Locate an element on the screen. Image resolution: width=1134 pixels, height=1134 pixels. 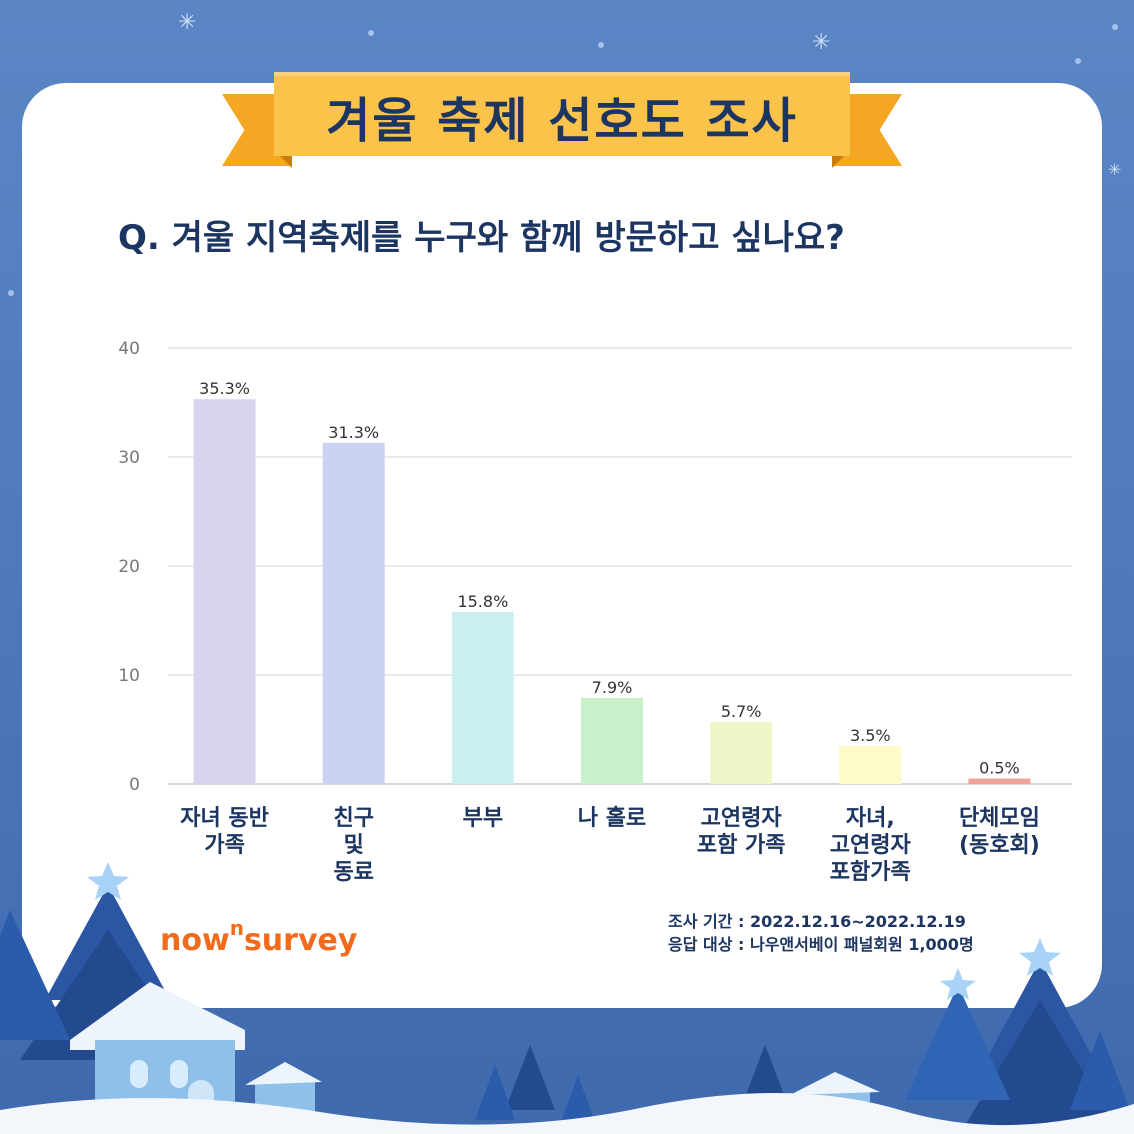
logo-text-main: now is located at coordinates (195, 940).